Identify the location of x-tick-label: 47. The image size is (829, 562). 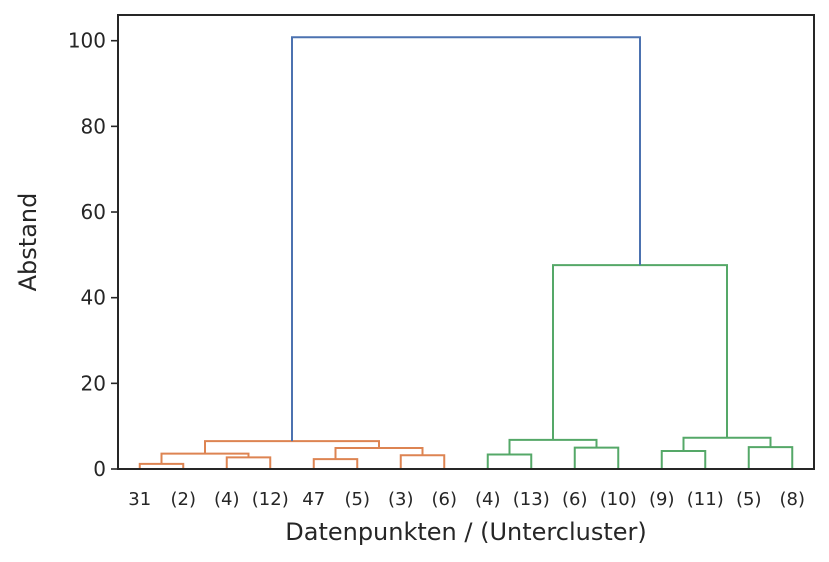
(313, 499).